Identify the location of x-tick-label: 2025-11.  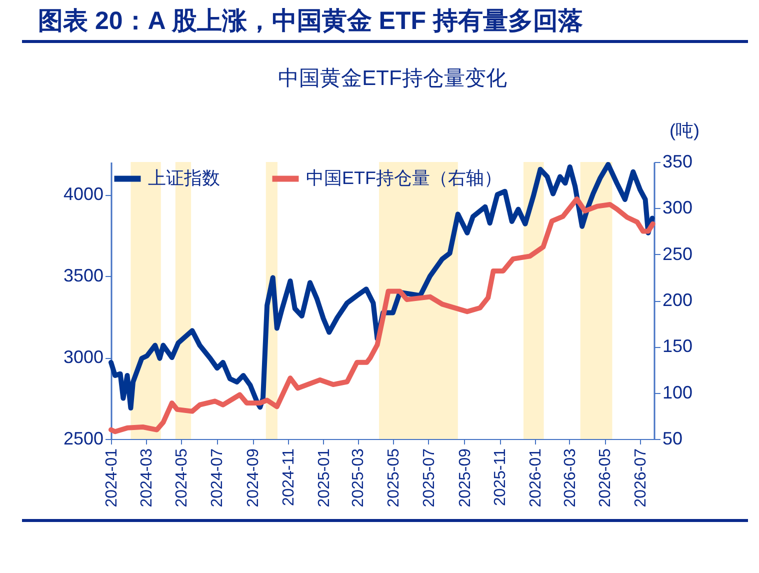
(501, 477).